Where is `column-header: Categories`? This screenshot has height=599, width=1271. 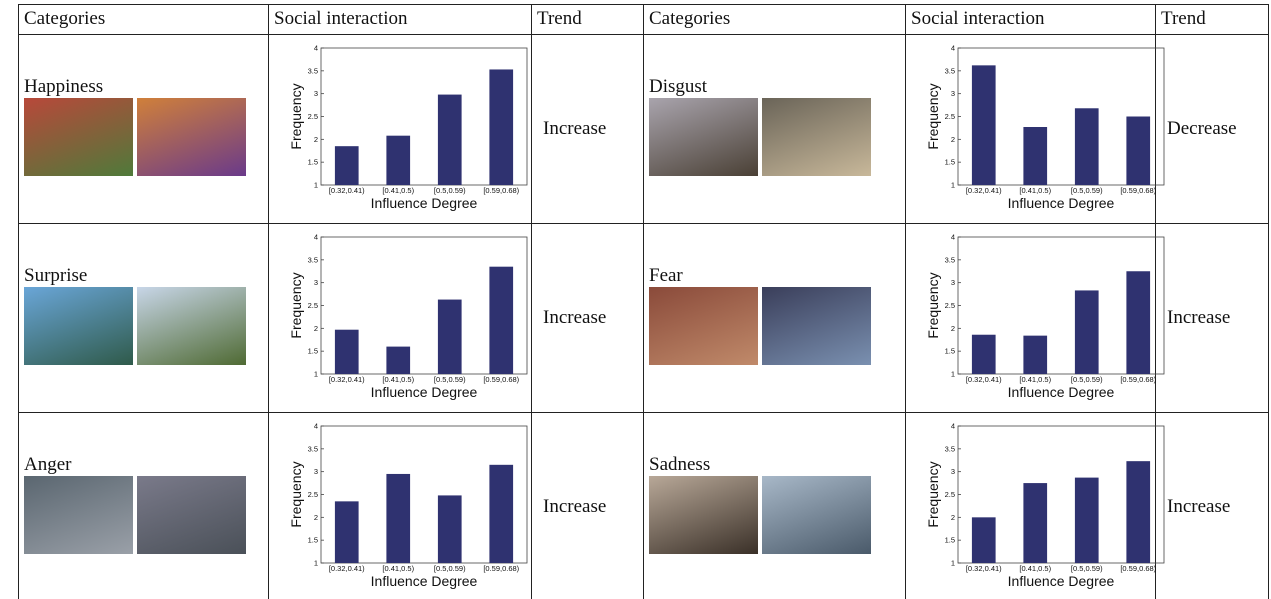
column-header: Categories is located at coordinates (690, 18).